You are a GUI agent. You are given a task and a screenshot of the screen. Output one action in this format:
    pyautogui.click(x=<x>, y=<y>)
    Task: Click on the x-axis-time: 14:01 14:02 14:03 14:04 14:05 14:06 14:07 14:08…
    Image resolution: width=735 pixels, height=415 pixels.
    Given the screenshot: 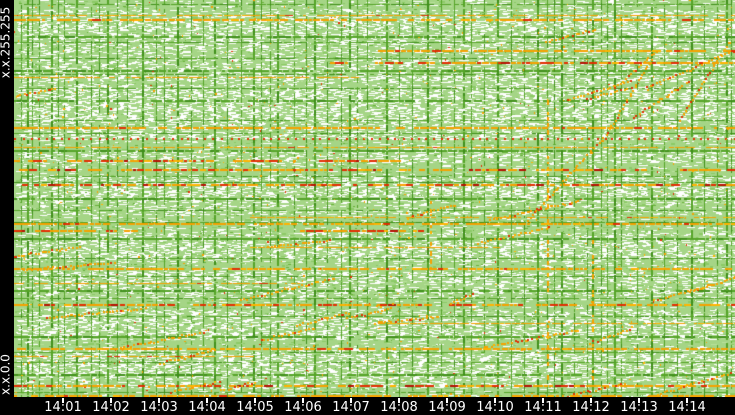 What is the action you would take?
    pyautogui.click(x=367, y=406)
    